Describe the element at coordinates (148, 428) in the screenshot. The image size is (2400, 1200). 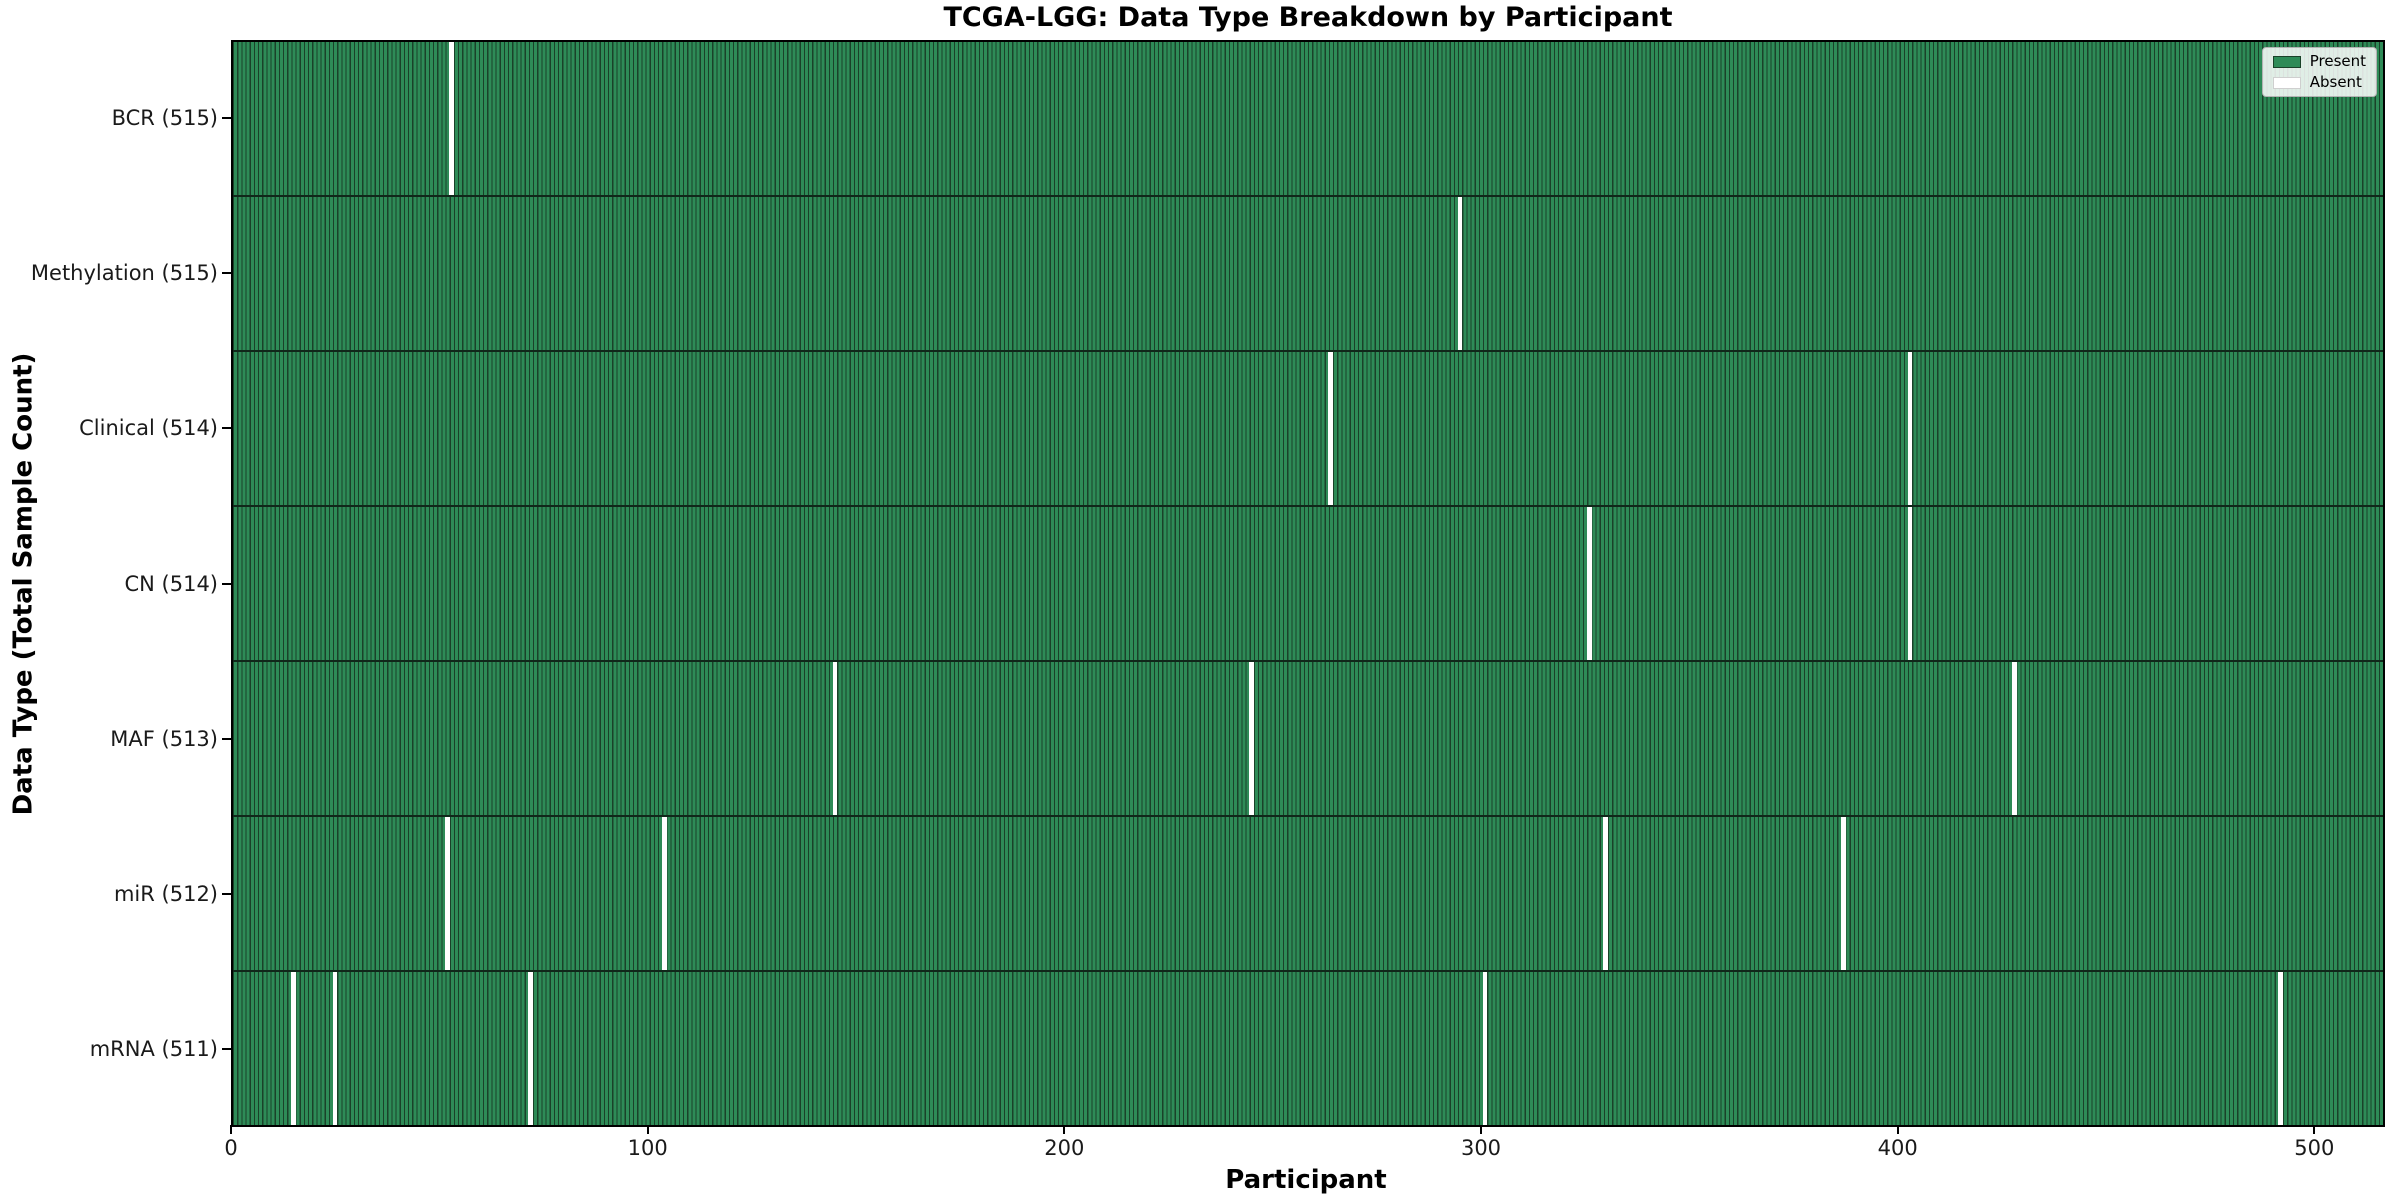
I see `y-tick-label-Clinical: Clinical (514)` at that location.